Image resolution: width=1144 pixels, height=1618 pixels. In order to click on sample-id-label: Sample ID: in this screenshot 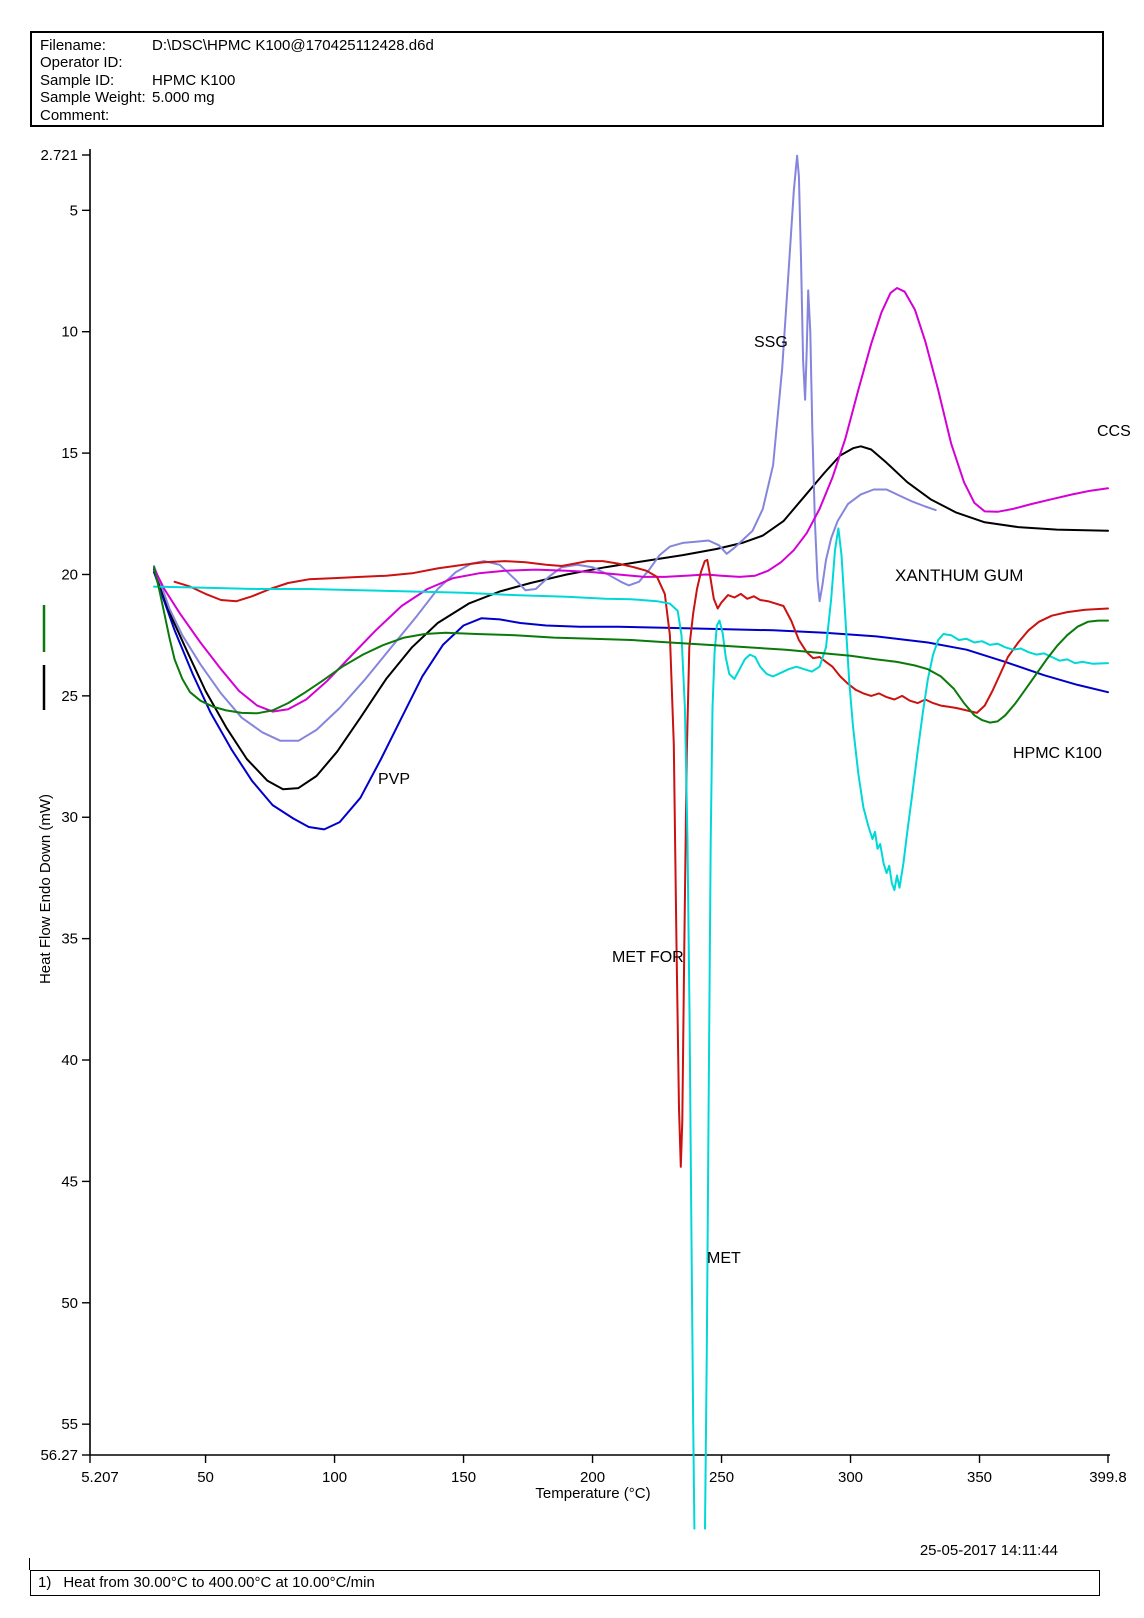, I will do `click(77, 80)`.